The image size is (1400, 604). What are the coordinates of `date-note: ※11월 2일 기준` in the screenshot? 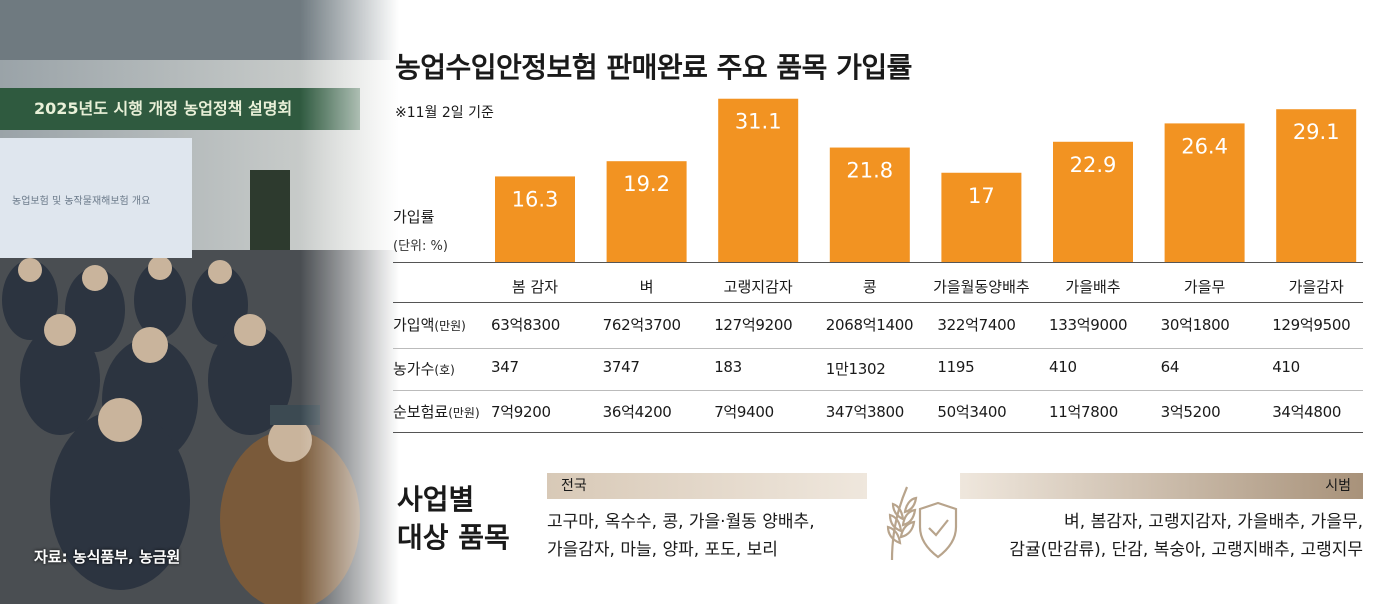 It's located at (444, 113).